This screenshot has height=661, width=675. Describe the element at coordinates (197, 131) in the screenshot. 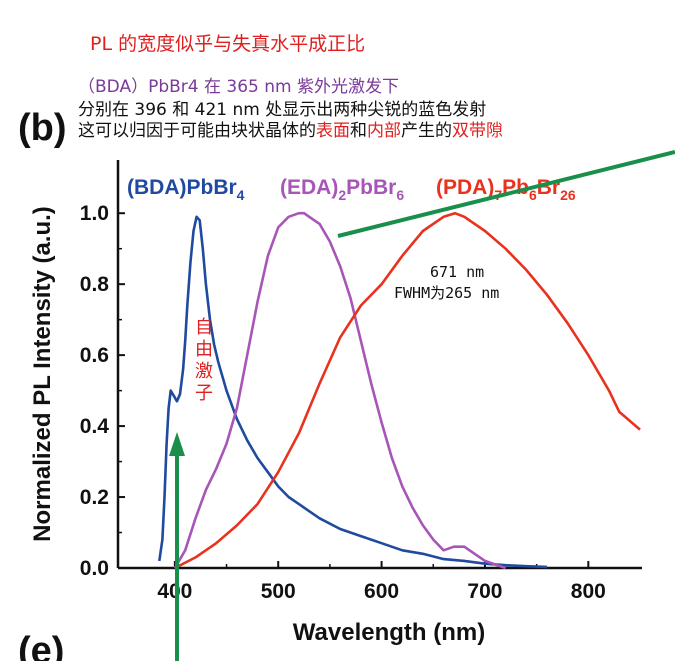

I see `bandgap-text-a: 这可以归因于可能由块状晶体的` at that location.